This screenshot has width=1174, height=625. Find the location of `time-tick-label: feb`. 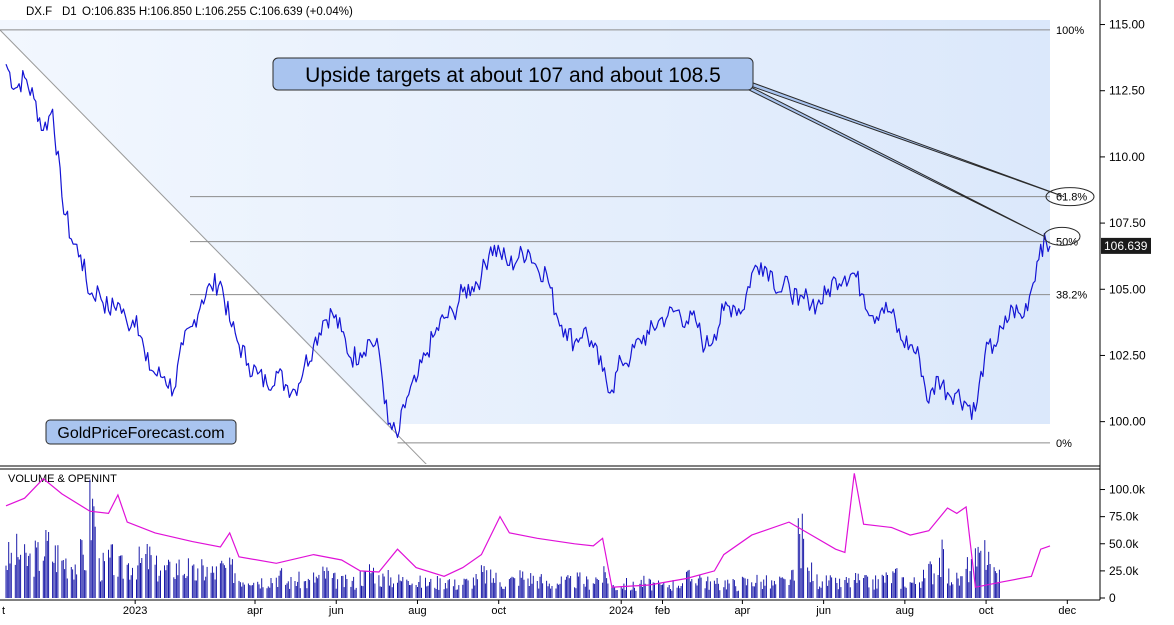

time-tick-label: feb is located at coordinates (662, 611).